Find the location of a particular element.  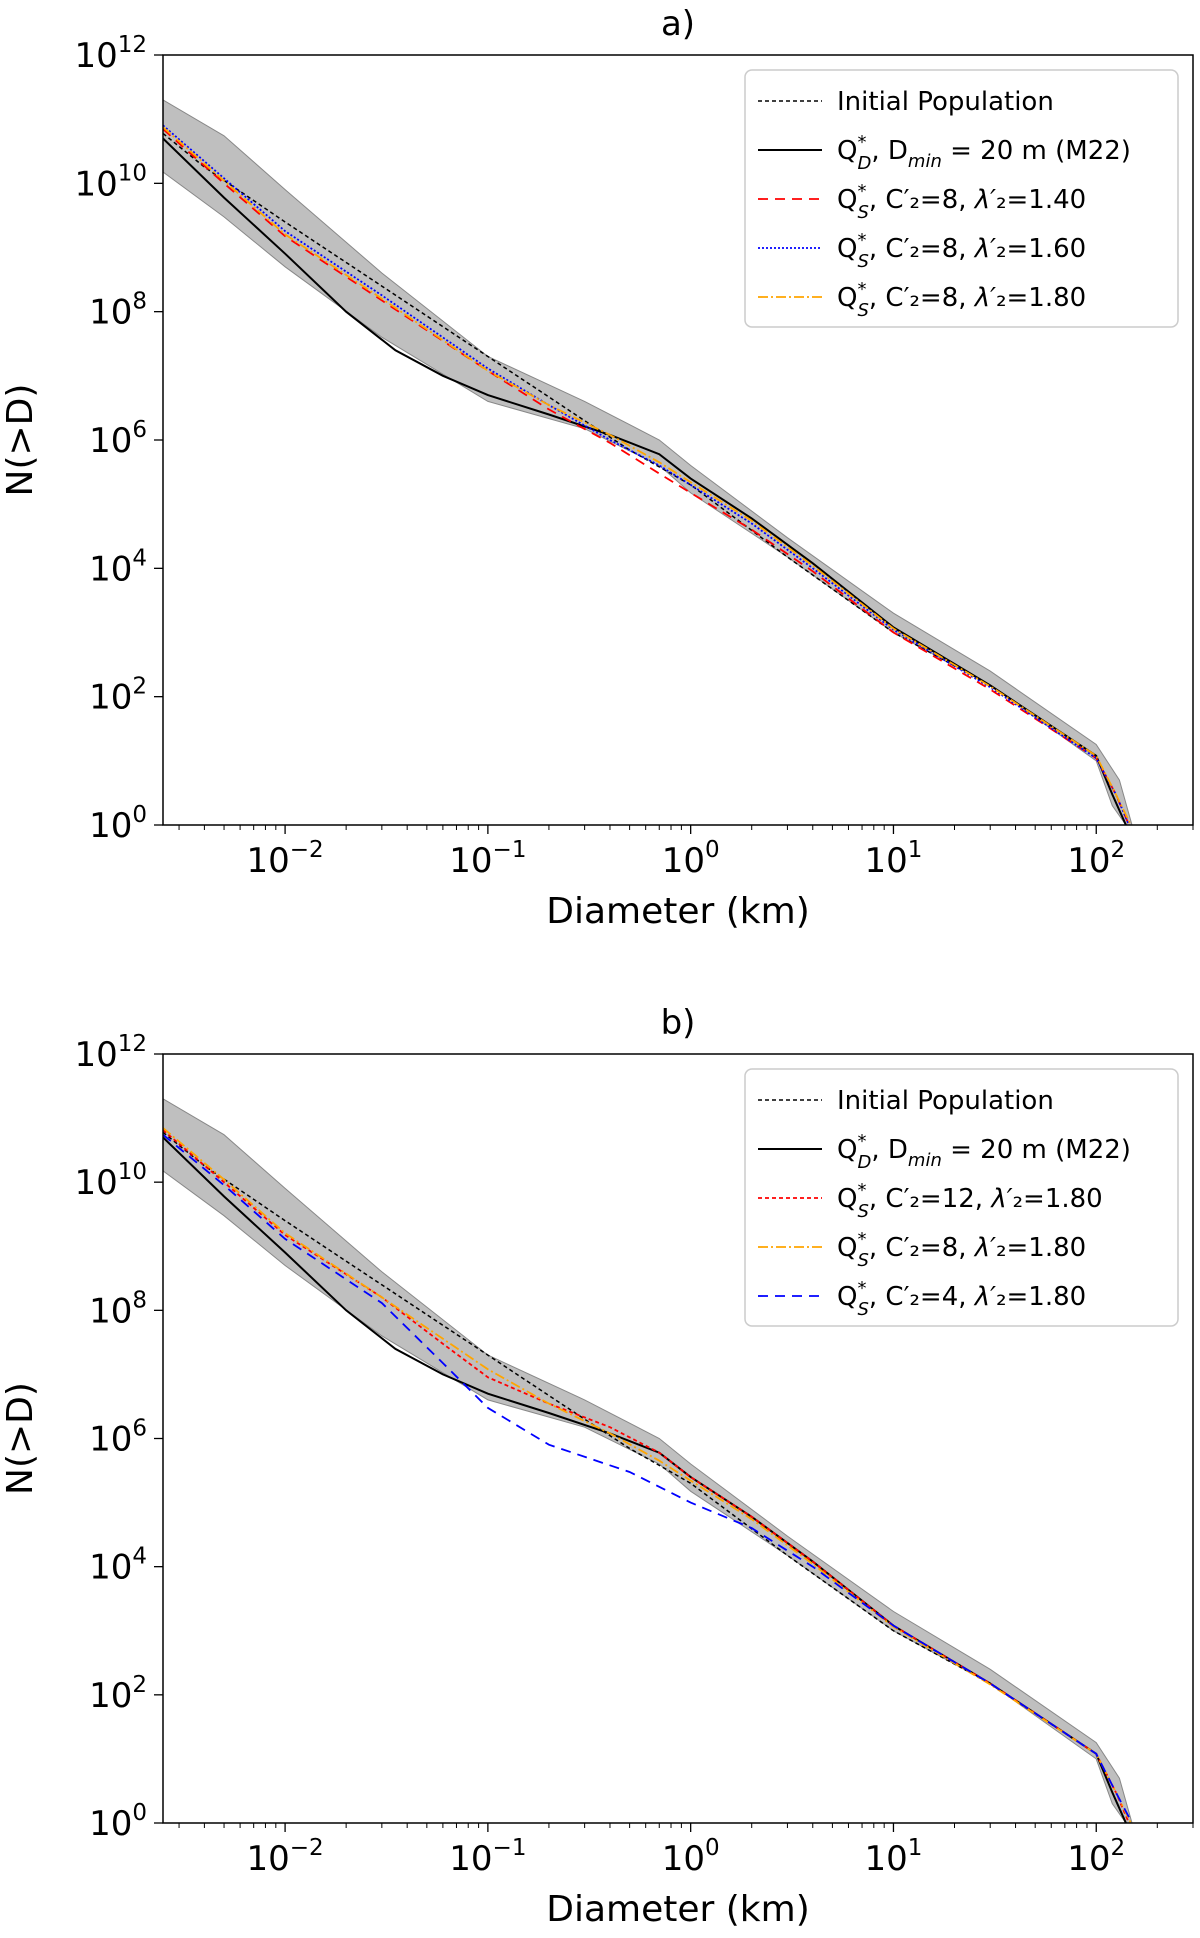

legend-entry-4: Q* S, C′₂=8, λ′₂=1.80 is located at coordinates (961, 300).